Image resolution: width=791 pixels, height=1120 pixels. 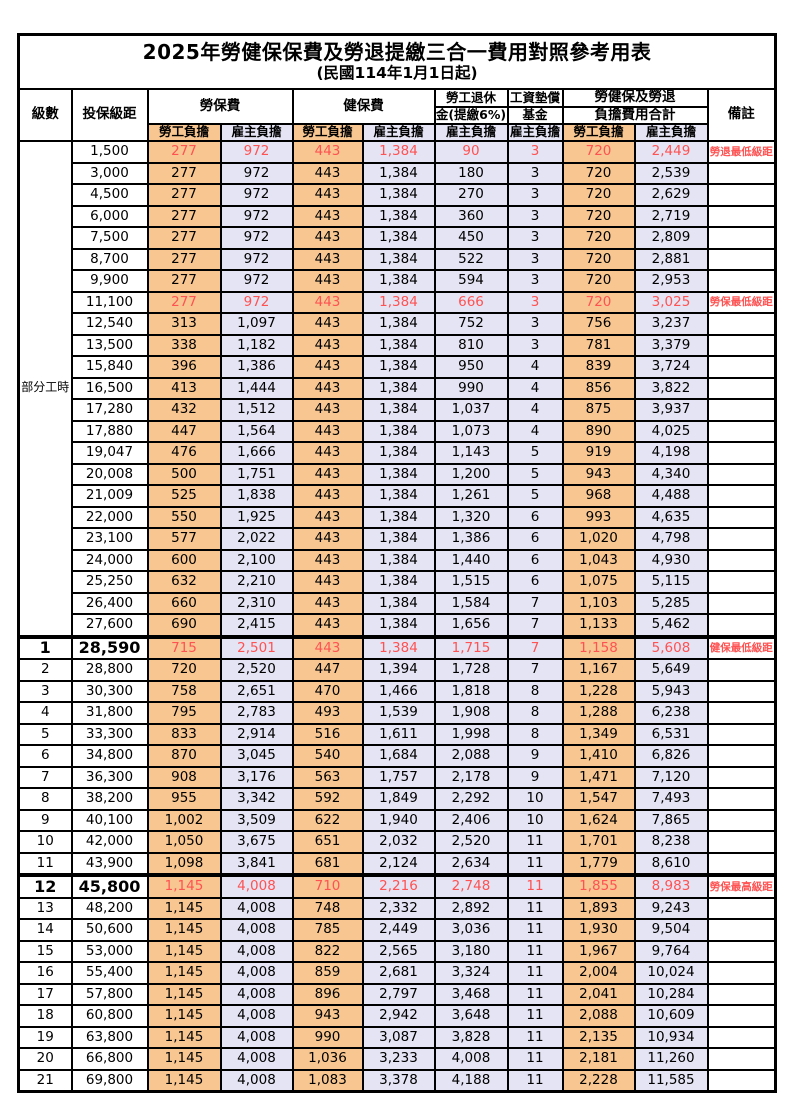 I want to click on bracket-cell: 28,590, so click(x=109, y=647).